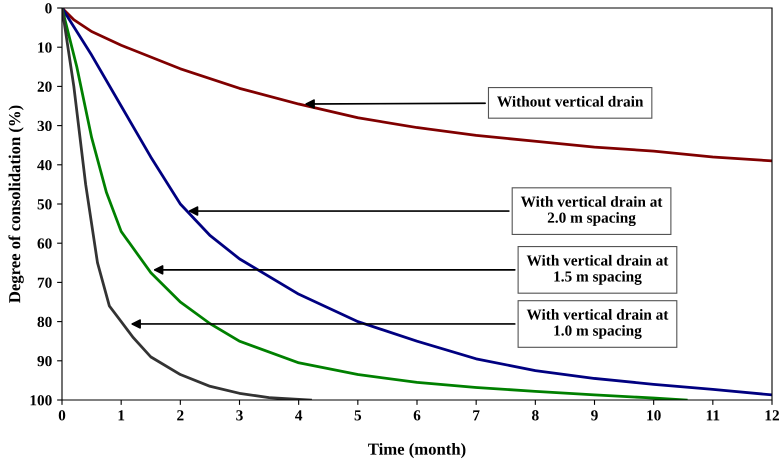 Image resolution: width=784 pixels, height=464 pixels. I want to click on x-tick-label: 4, so click(298, 415).